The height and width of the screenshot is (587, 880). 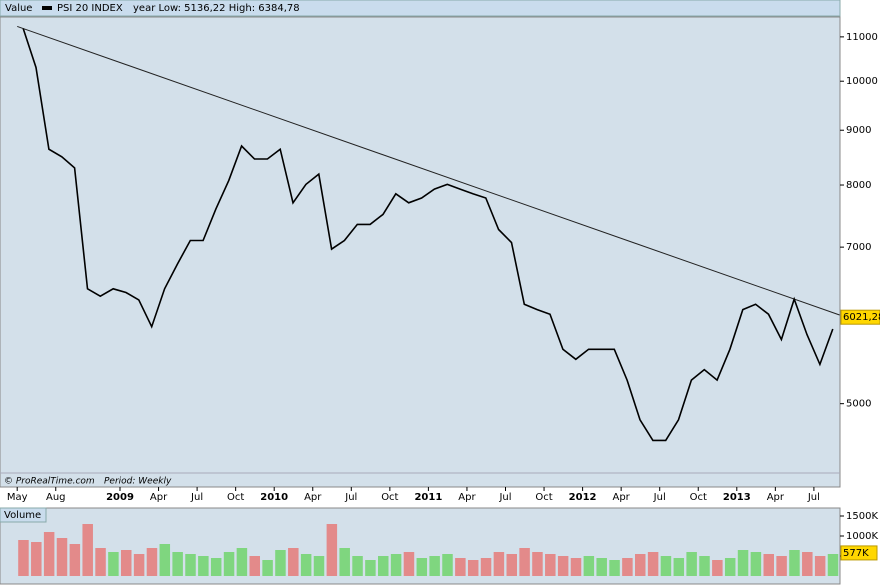 I want to click on volume-tick-label: 1500K, so click(x=862, y=516).